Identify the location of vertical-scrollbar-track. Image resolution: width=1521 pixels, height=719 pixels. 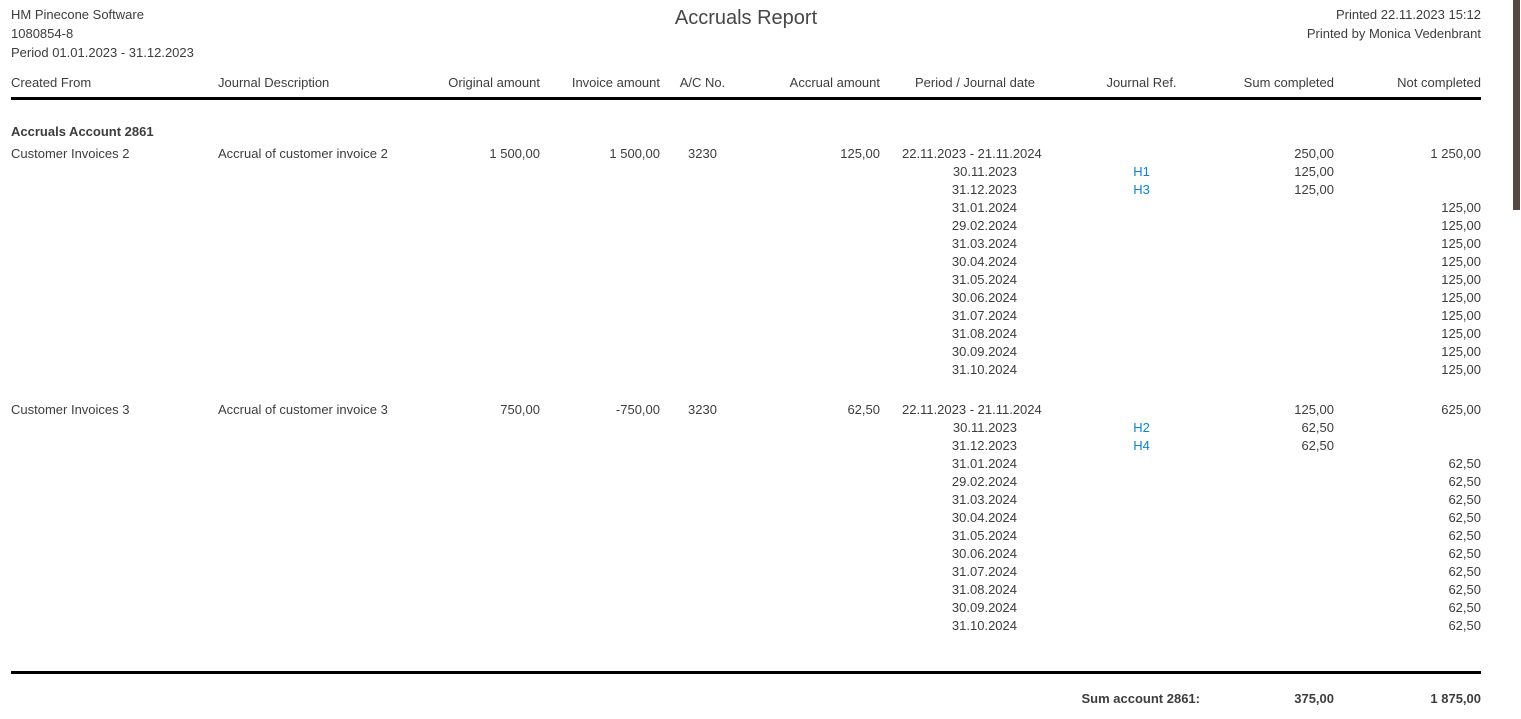
(1517, 359).